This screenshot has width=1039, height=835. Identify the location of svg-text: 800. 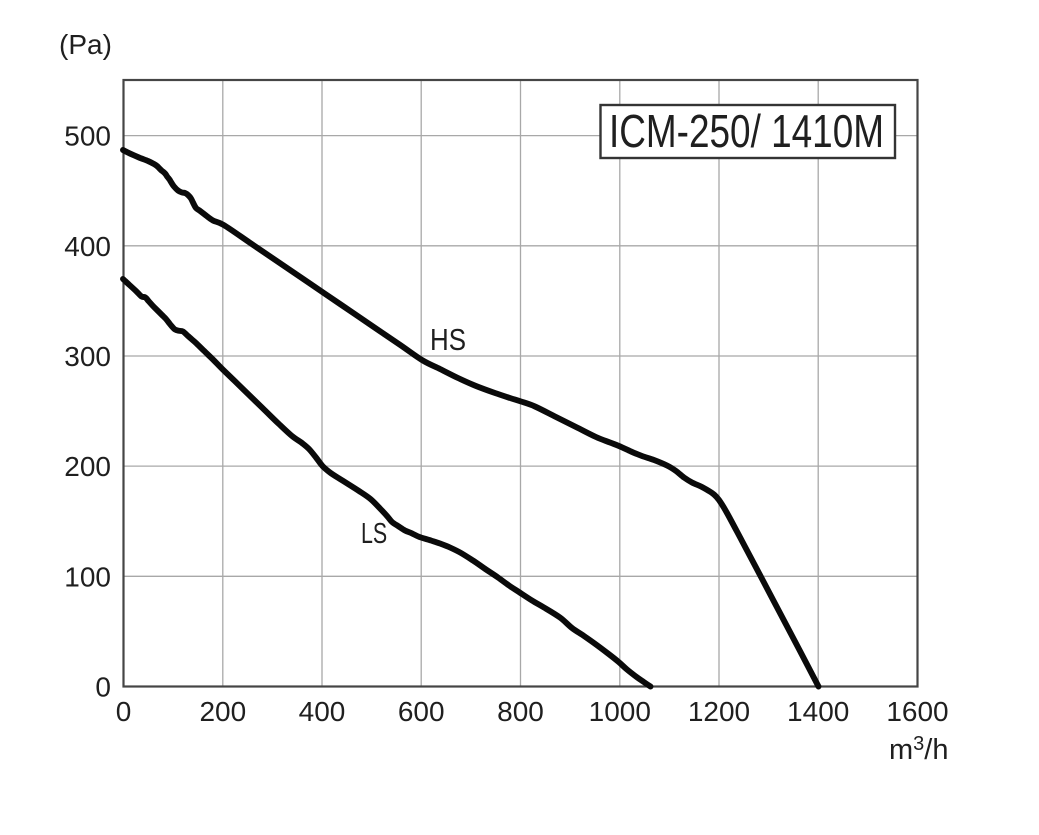
(520, 711).